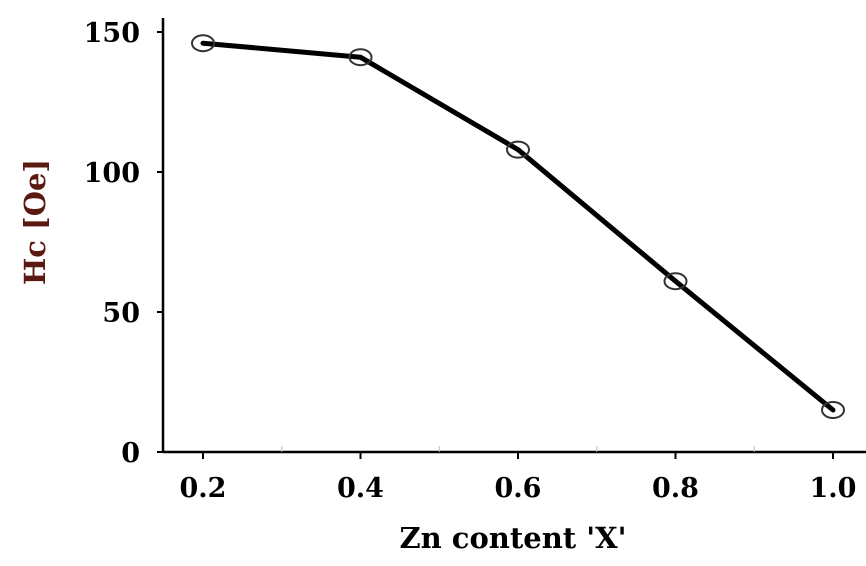 The height and width of the screenshot is (566, 866). Describe the element at coordinates (112, 173) in the screenshot. I see `y-tick-label: 100` at that location.